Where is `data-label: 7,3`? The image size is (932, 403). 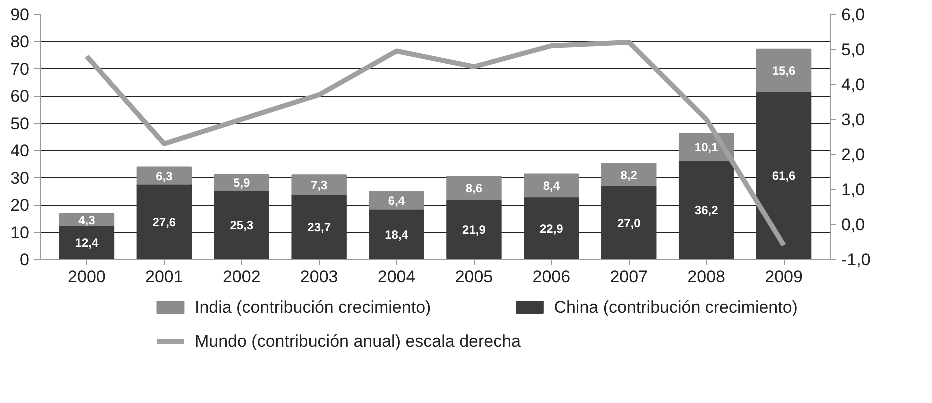 data-label: 7,3 is located at coordinates (319, 185).